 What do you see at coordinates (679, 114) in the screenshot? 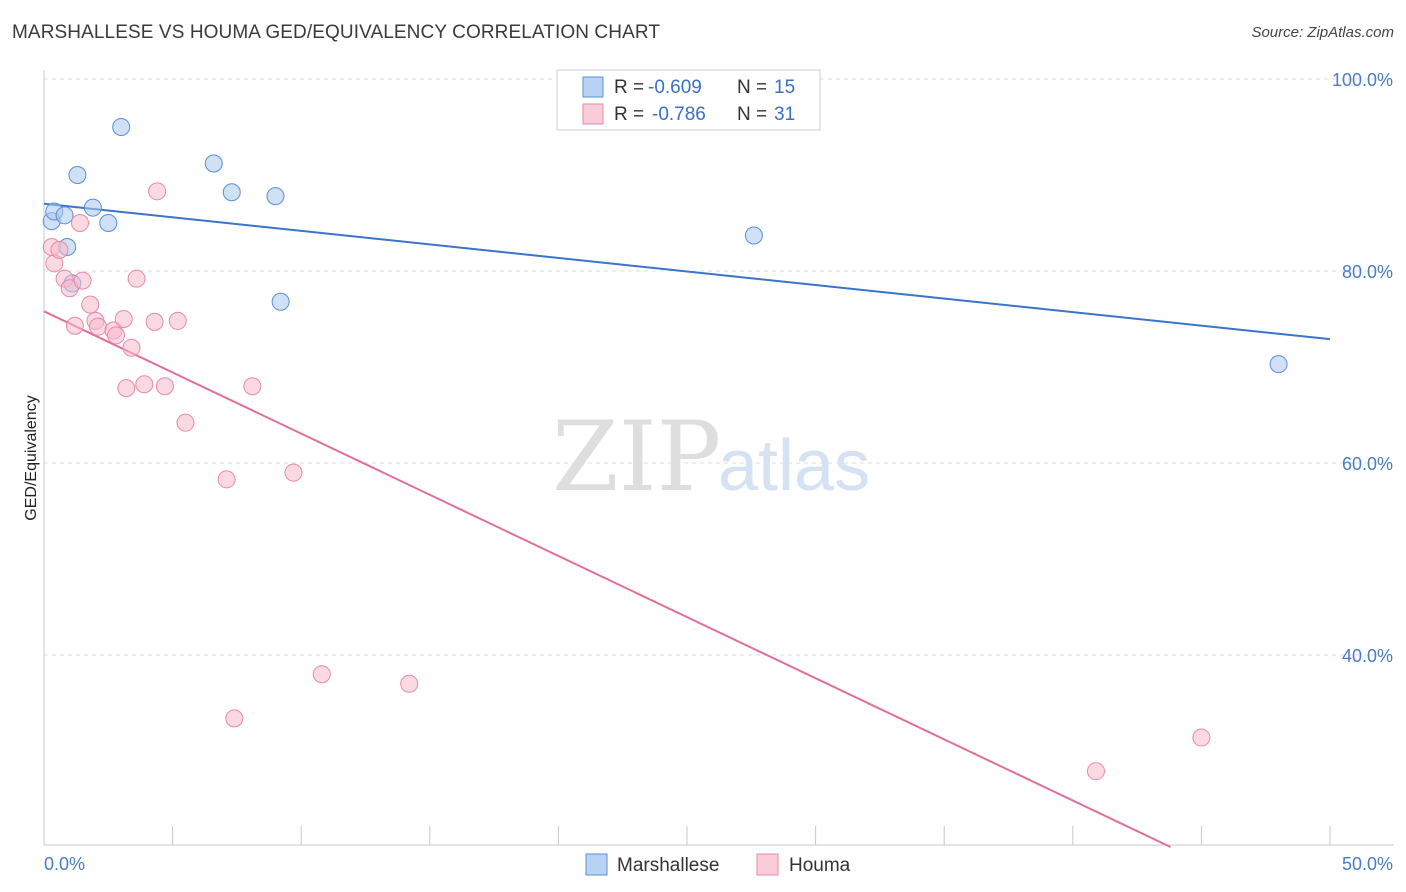
I see `legend-r-value-2: -0.786` at bounding box center [679, 114].